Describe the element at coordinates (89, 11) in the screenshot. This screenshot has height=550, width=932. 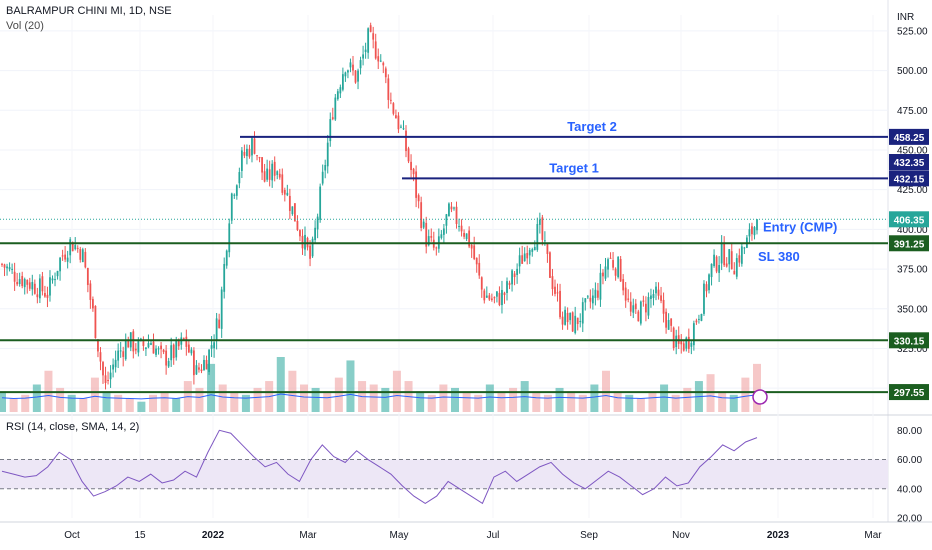
I see `symbol-title: BALRAMPUR CHINI MI, 1D, NSE` at that location.